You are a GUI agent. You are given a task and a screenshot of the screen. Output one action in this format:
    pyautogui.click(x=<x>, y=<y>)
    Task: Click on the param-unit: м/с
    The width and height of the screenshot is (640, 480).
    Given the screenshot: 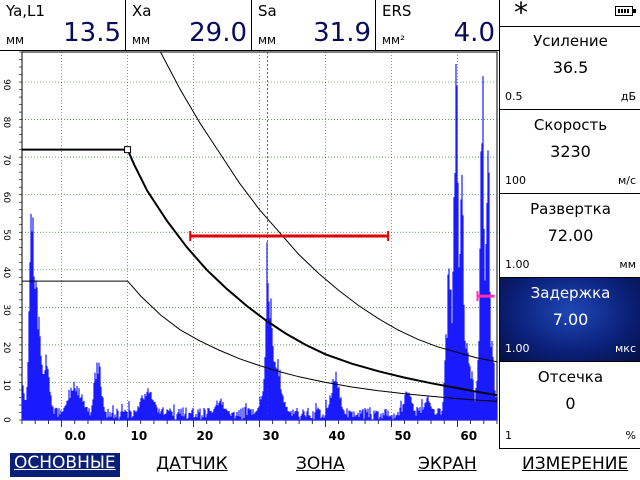 What is the action you would take?
    pyautogui.click(x=626, y=180)
    